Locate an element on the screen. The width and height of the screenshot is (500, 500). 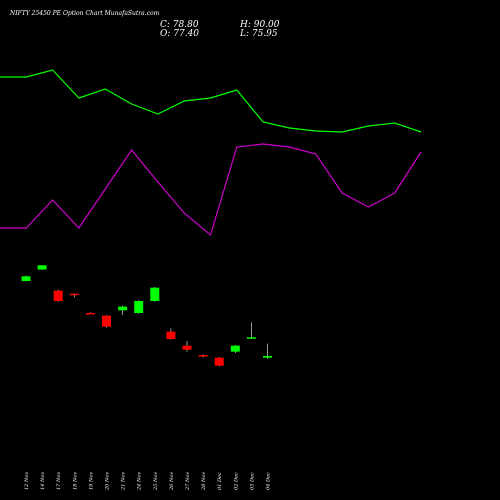
x-tick-label: 28 Nov is located at coordinates (204, 481).